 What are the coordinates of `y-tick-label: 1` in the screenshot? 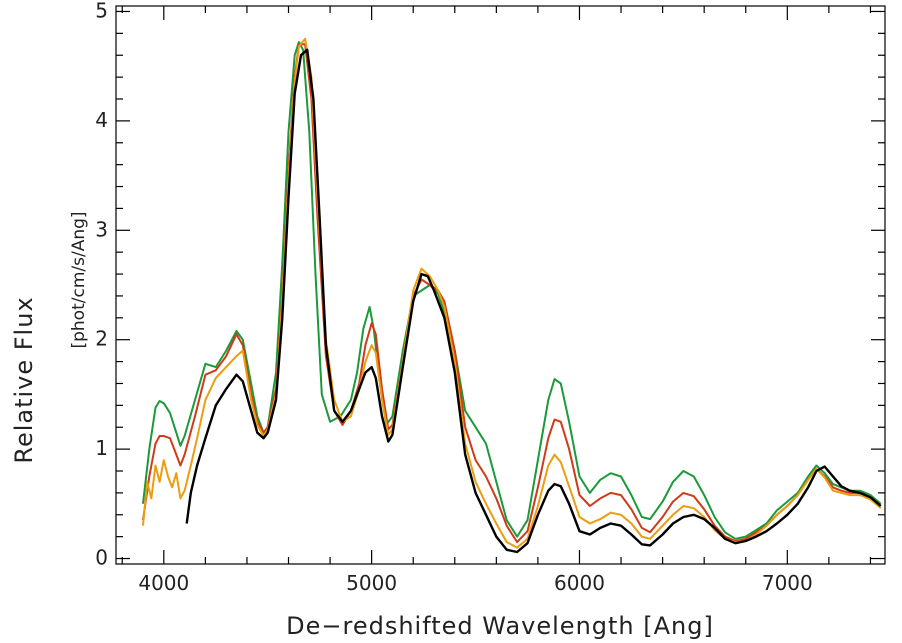 It's located at (101, 448).